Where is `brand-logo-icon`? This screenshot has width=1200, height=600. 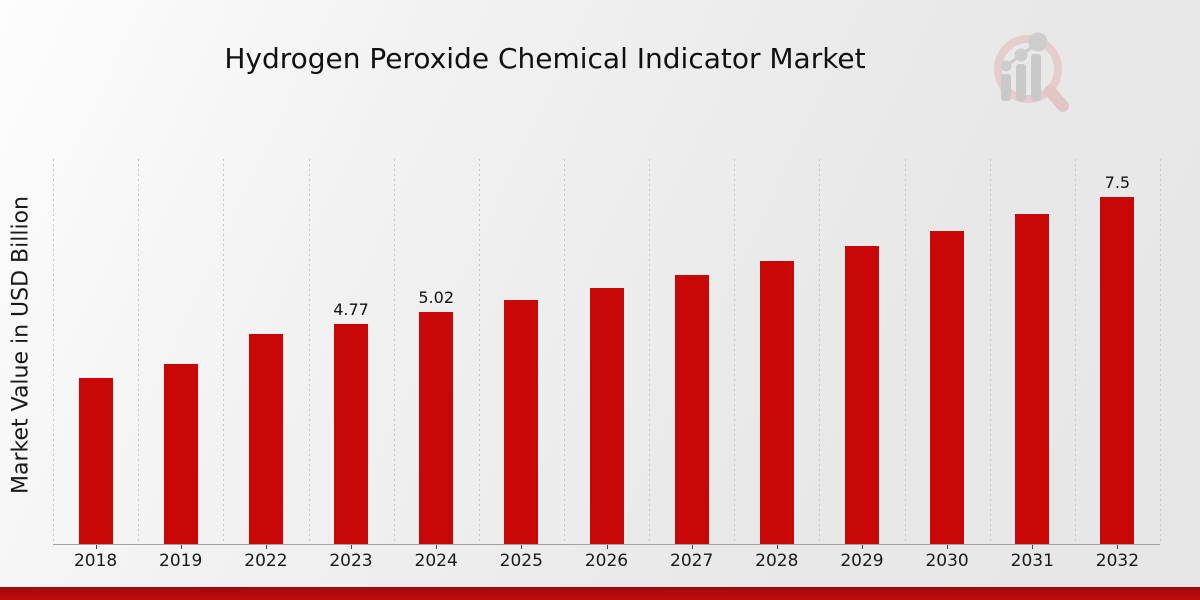 brand-logo-icon is located at coordinates (1031, 72).